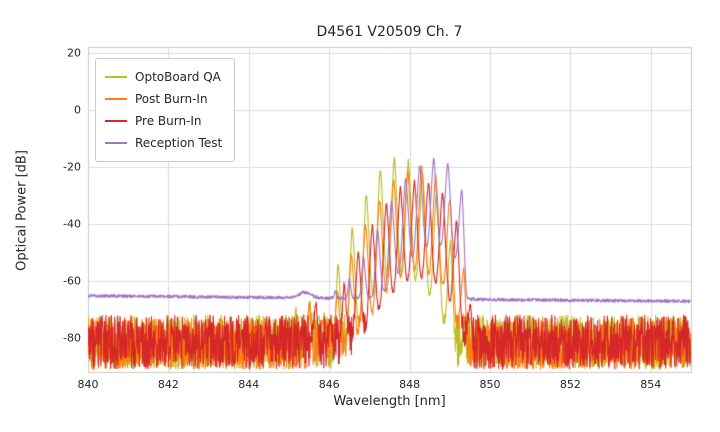 This screenshot has width=720, height=432. Describe the element at coordinates (329, 384) in the screenshot. I see `x-tick-label: 846` at that location.